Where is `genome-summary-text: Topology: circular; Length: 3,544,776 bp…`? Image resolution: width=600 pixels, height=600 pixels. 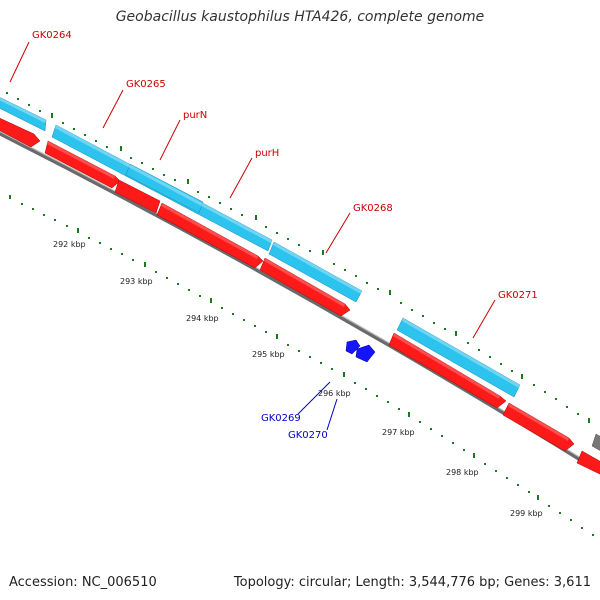 genome-summary-text: Topology: circular; Length: 3,544,776 bp… is located at coordinates (412, 582).